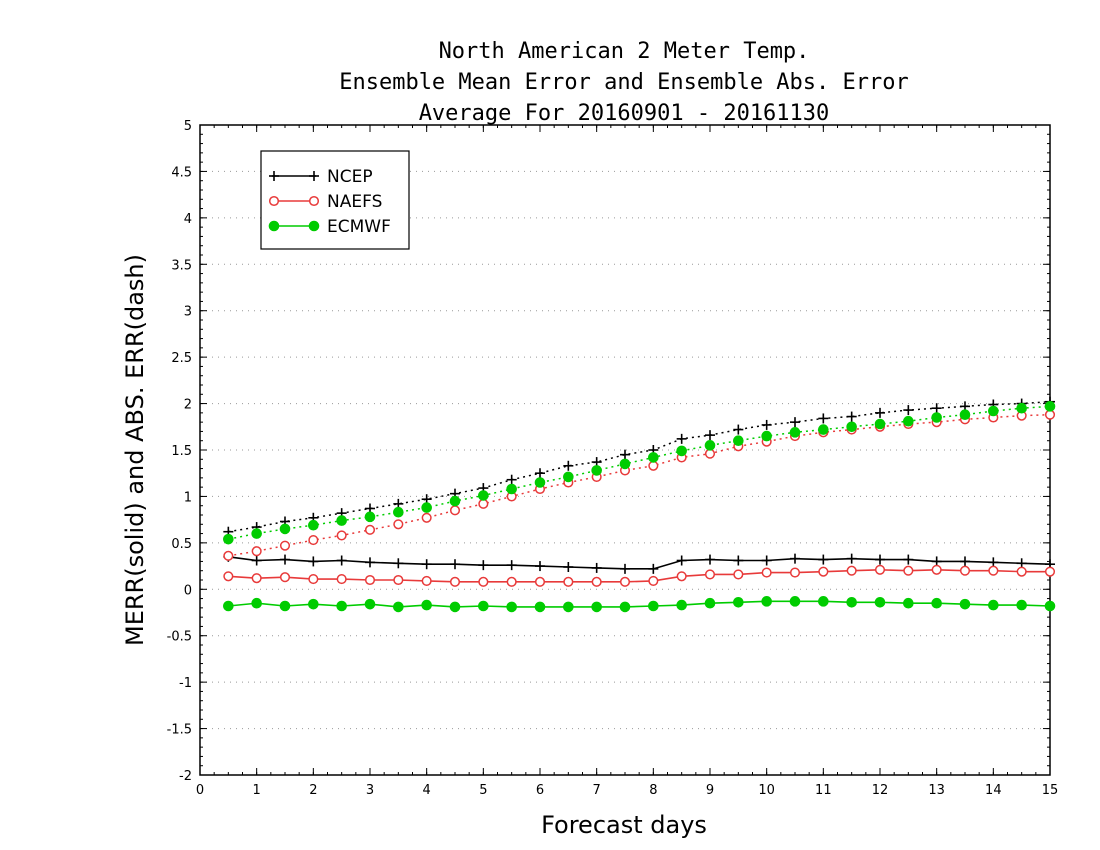 The image size is (1100, 850). Describe the element at coordinates (936, 790) in the screenshot. I see `x-tick-label: 13` at that location.